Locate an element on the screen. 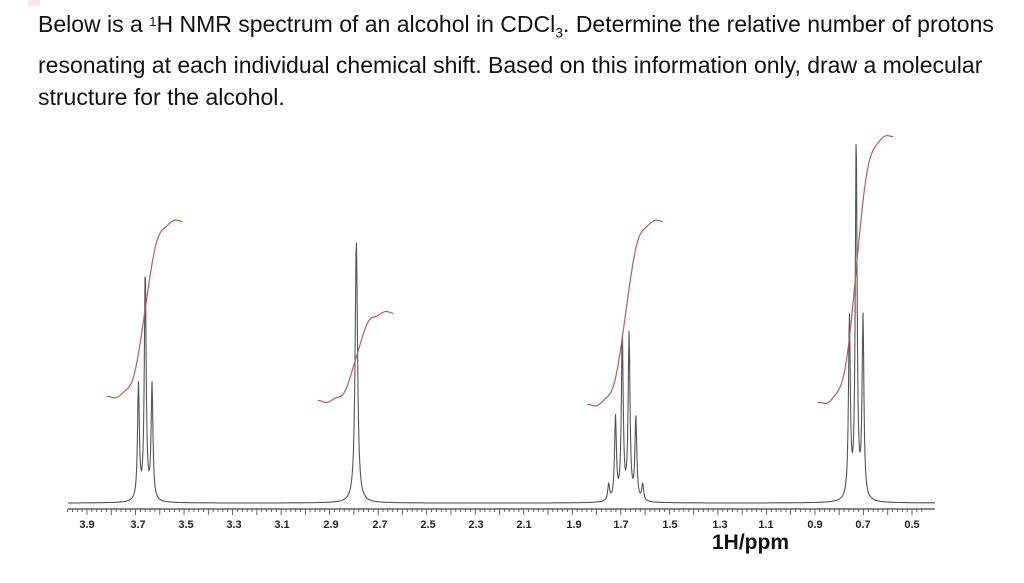  question-prefix: Below is a is located at coordinates (94, 24).